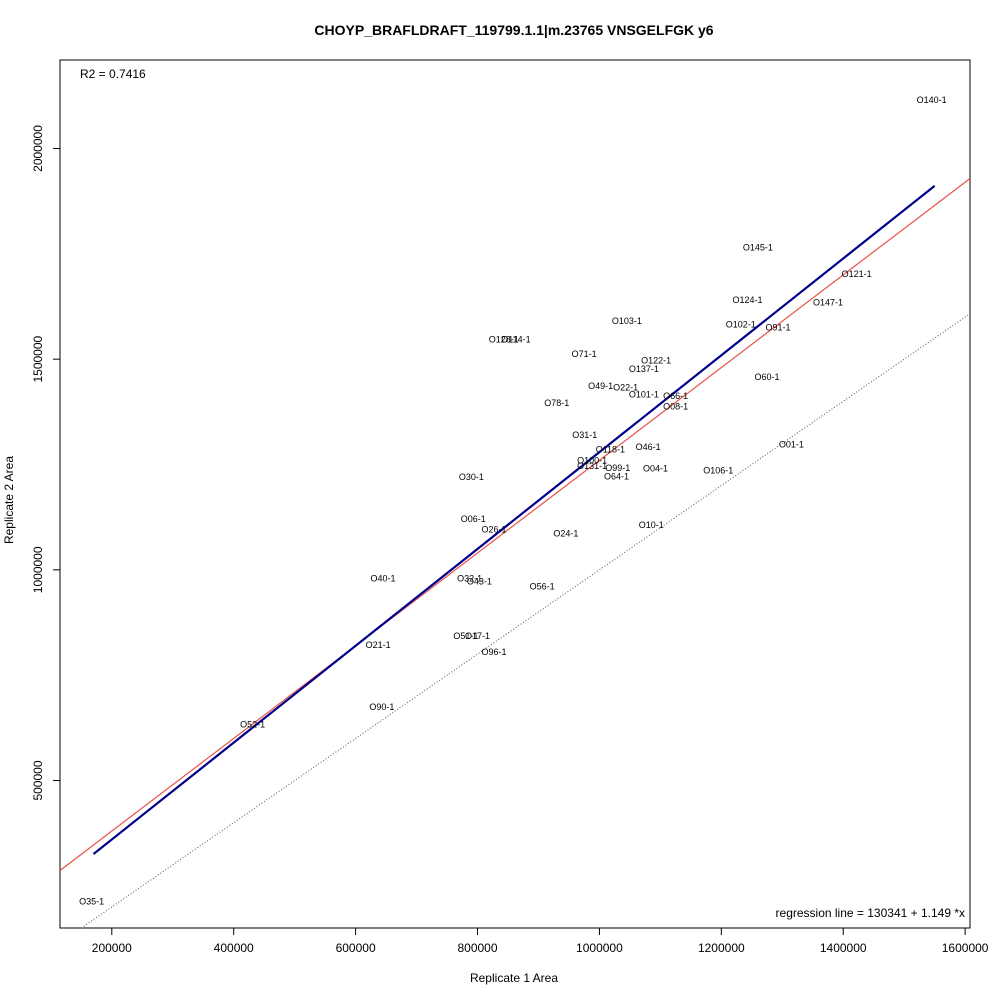 The image size is (1000, 1000). Describe the element at coordinates (542, 587) in the screenshot. I see `point-label: O56-1` at that location.